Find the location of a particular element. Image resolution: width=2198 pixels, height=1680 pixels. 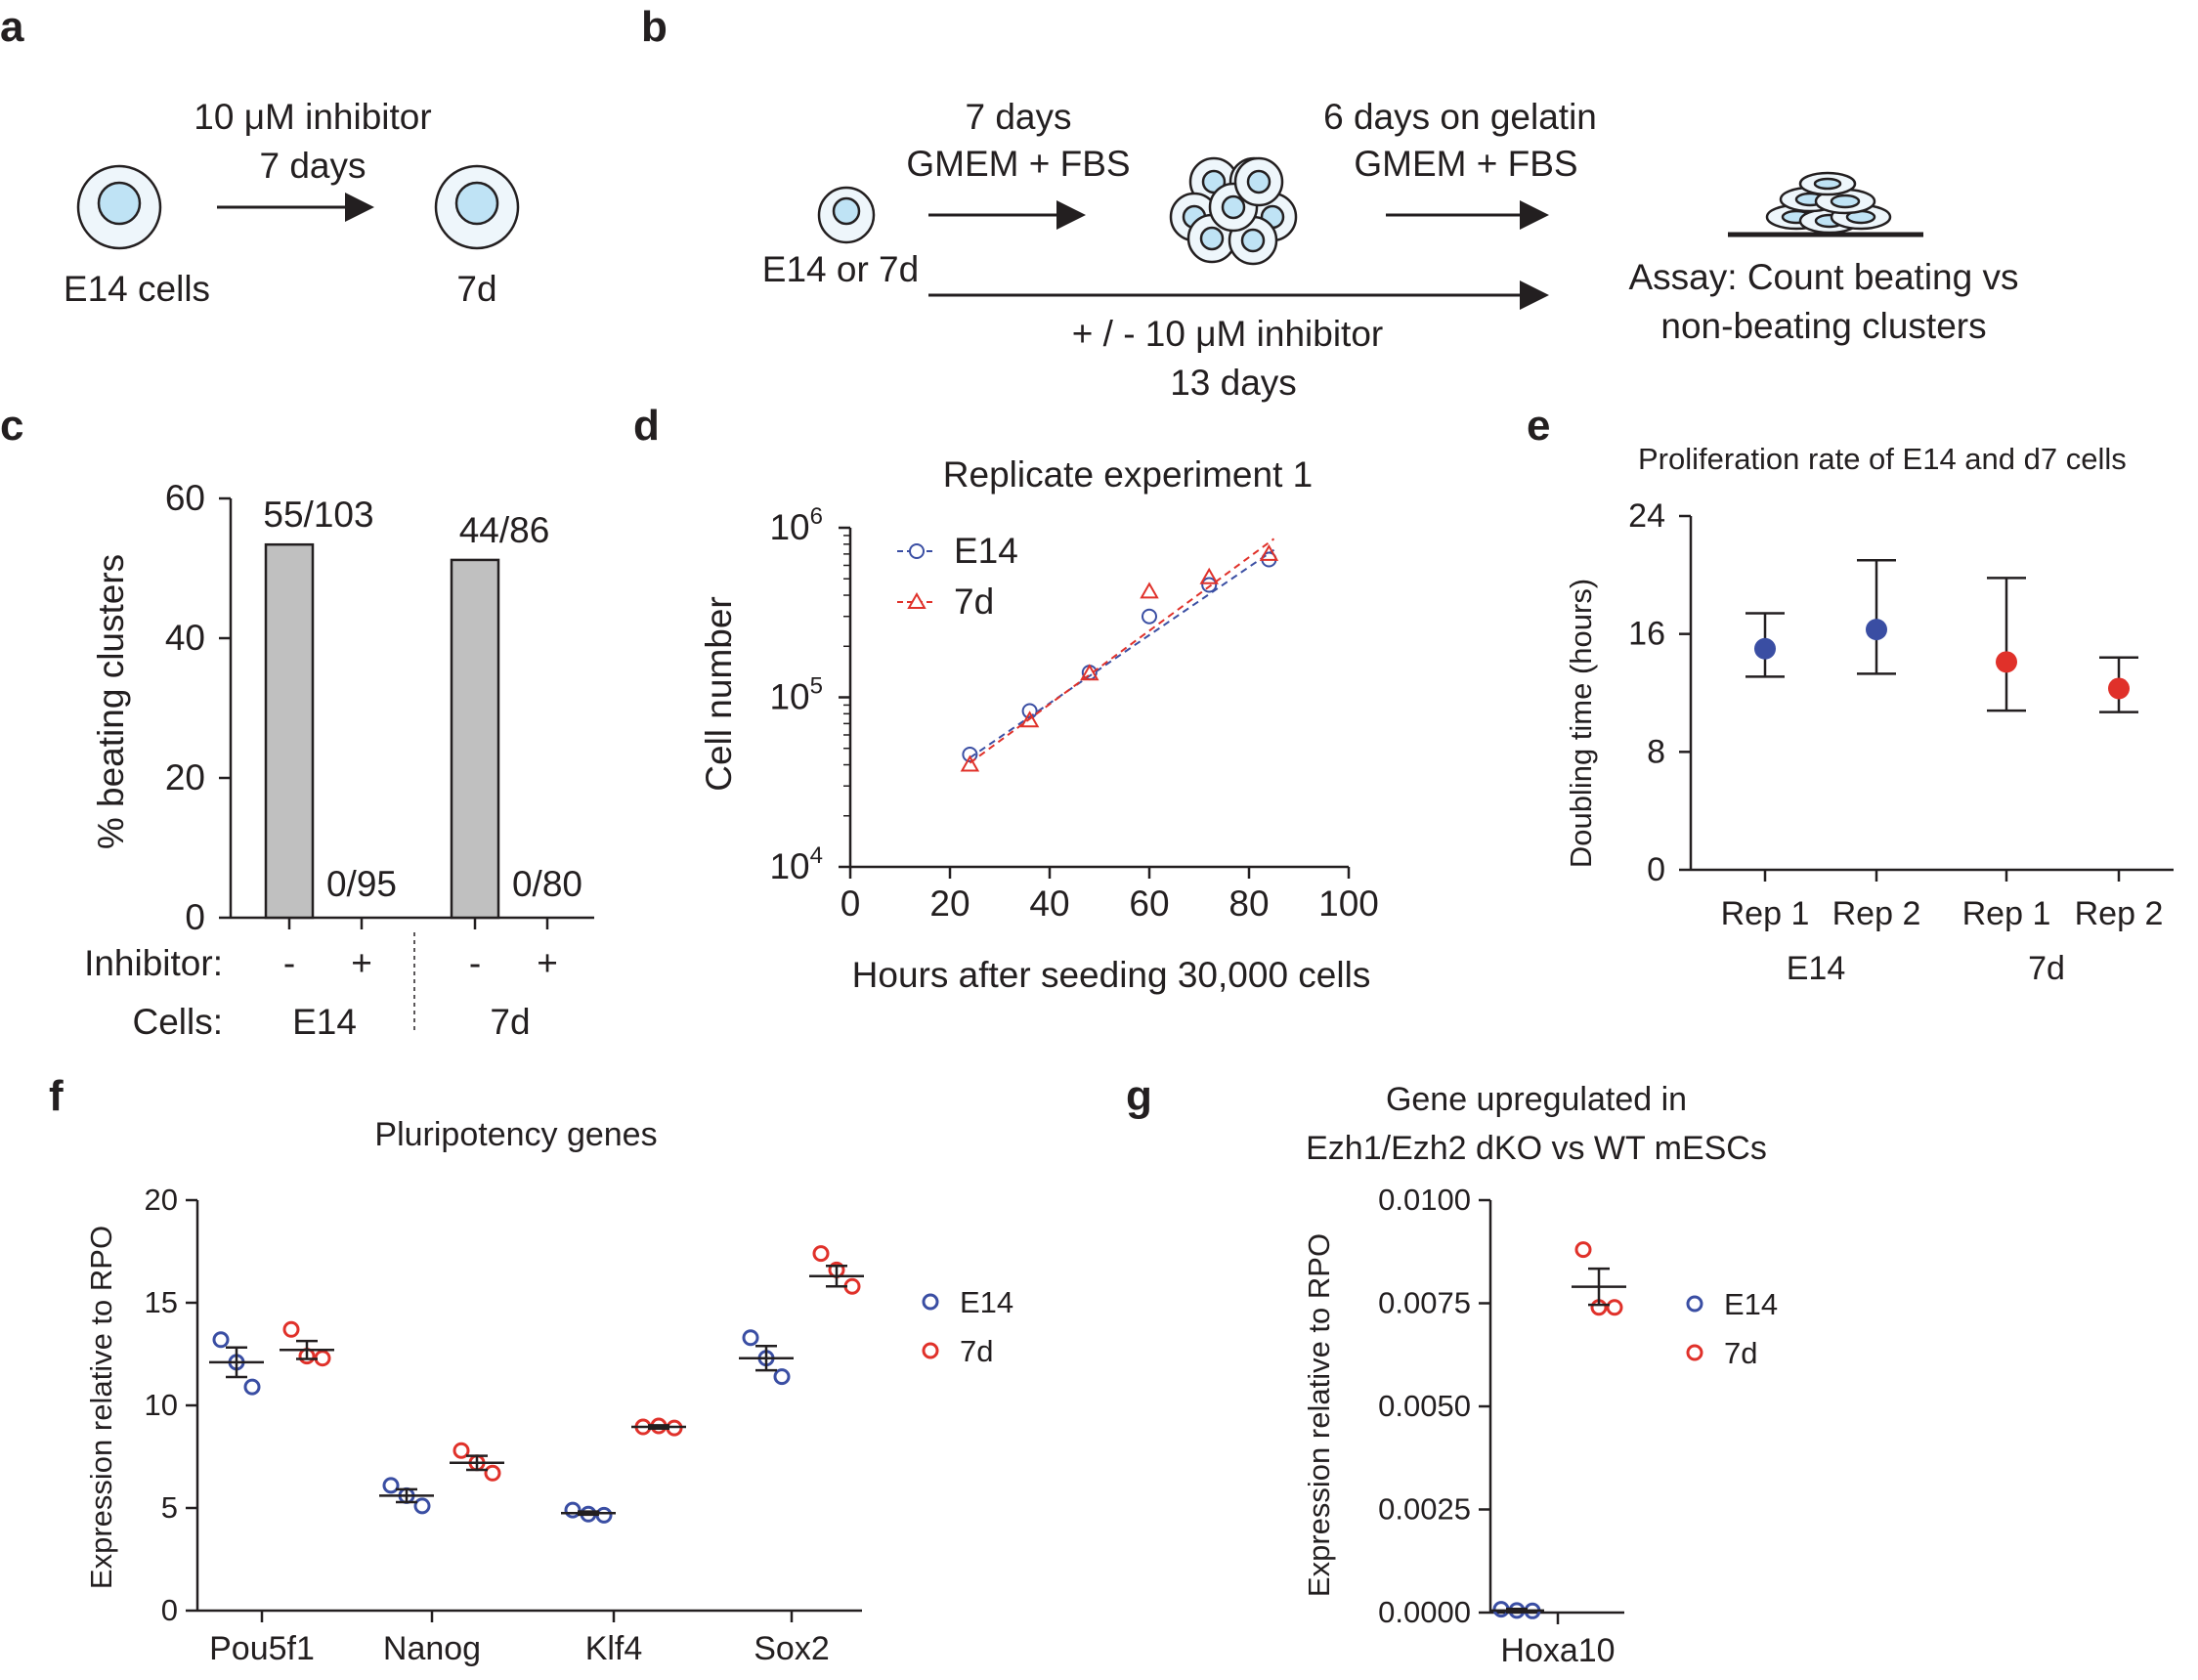

panel-a: a E14 cells 10 μM inhibitor 7 days 7d is located at coordinates (260, 156).